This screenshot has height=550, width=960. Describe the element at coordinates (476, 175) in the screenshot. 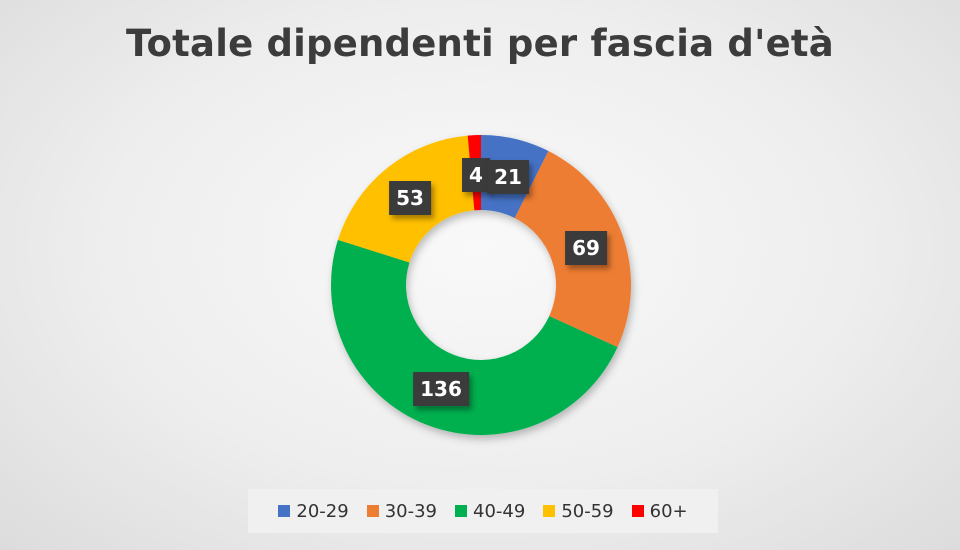

I see `data-label-60+: 4` at that location.